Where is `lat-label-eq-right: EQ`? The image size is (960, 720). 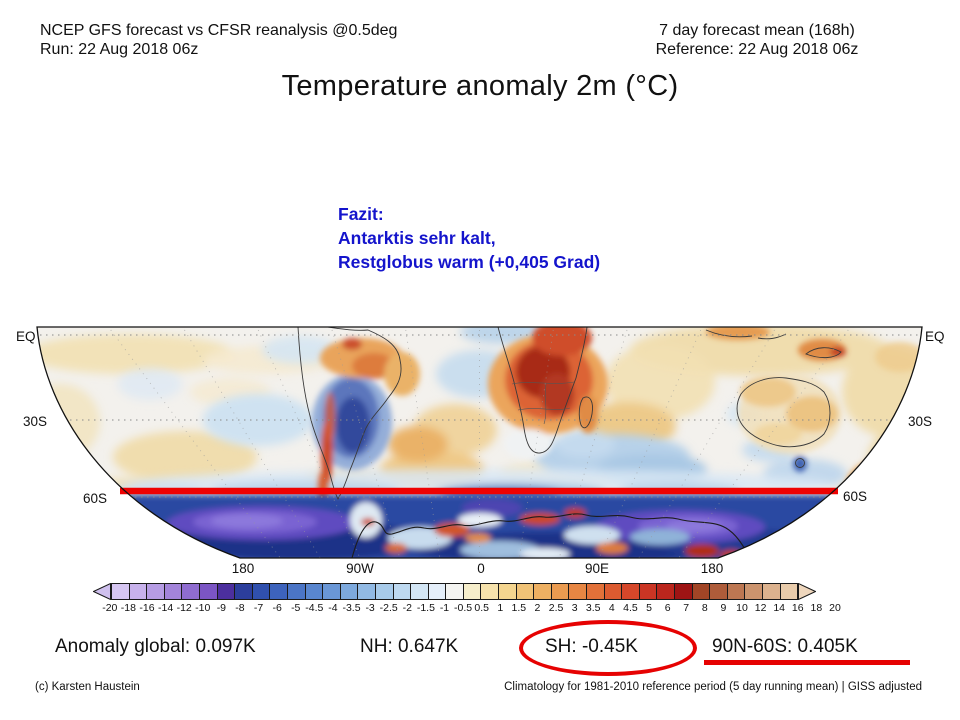 lat-label-eq-right: EQ is located at coordinates (935, 336).